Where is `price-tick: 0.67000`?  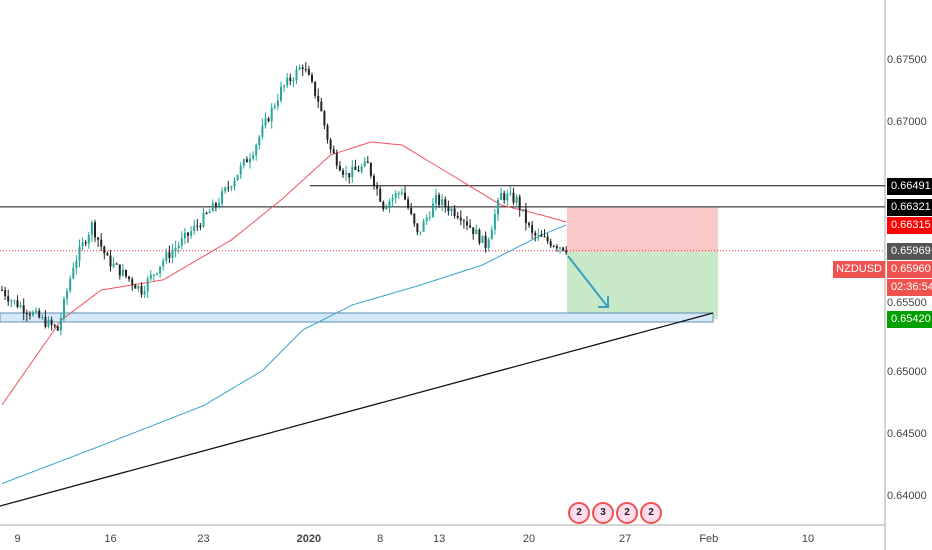
price-tick: 0.67000 is located at coordinates (907, 122).